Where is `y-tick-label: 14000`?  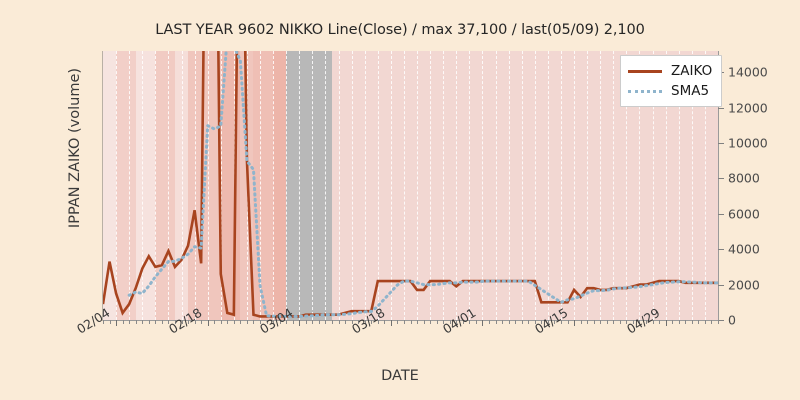 y-tick-label: 14000 is located at coordinates (748, 72).